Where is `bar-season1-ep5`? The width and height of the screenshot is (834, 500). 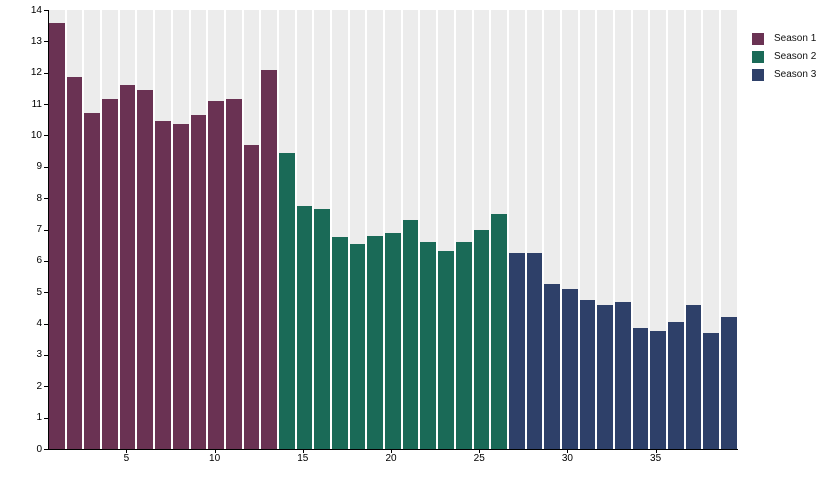
bar-season1-ep5 is located at coordinates (127, 267).